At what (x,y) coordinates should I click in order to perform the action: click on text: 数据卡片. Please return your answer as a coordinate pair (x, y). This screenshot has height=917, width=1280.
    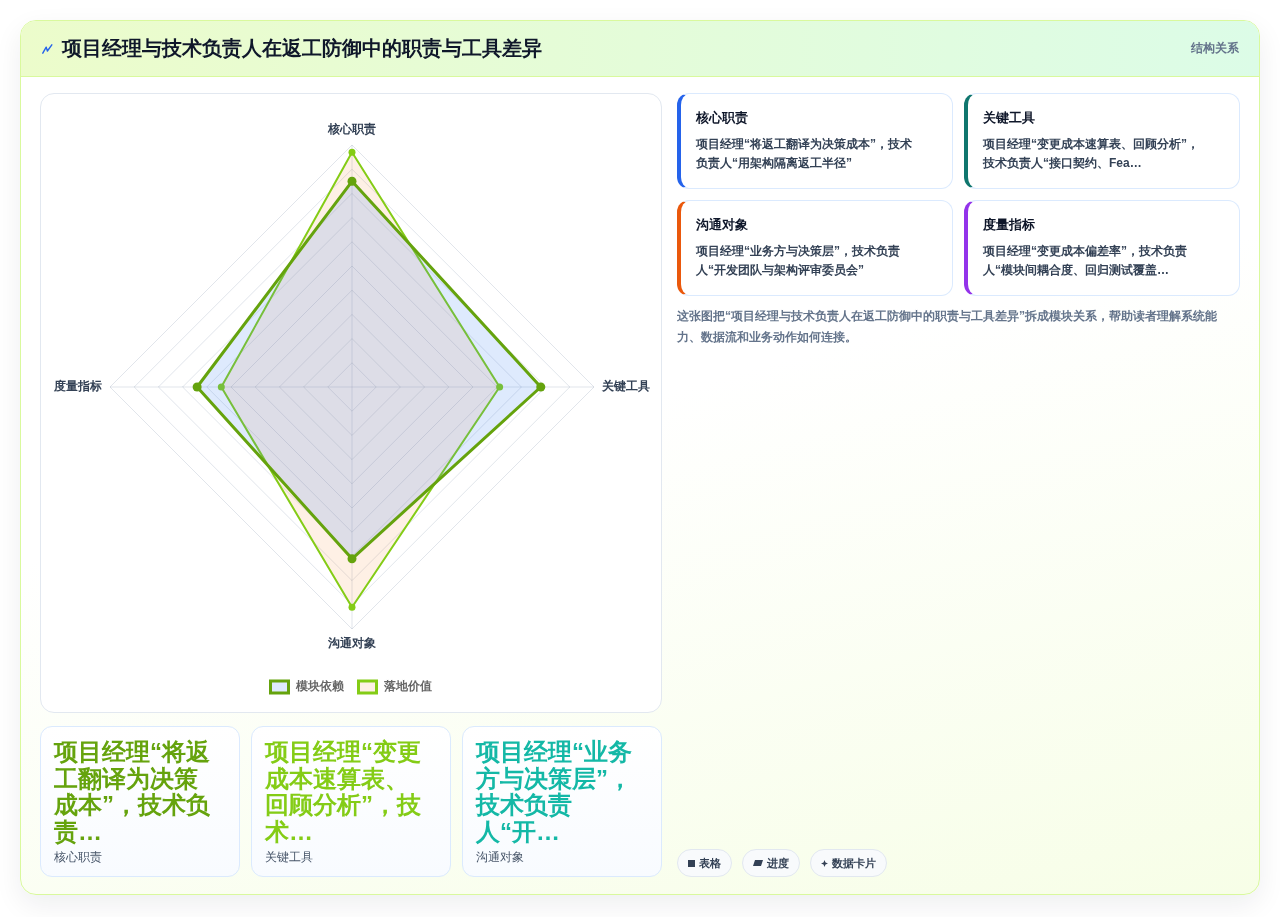
    Looking at the image, I should click on (854, 863).